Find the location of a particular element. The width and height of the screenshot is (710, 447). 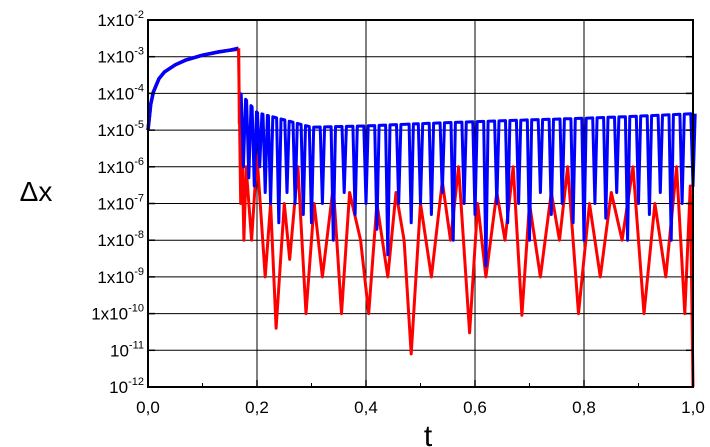

x-tick-label-4: 0,8 is located at coordinates (584, 407).